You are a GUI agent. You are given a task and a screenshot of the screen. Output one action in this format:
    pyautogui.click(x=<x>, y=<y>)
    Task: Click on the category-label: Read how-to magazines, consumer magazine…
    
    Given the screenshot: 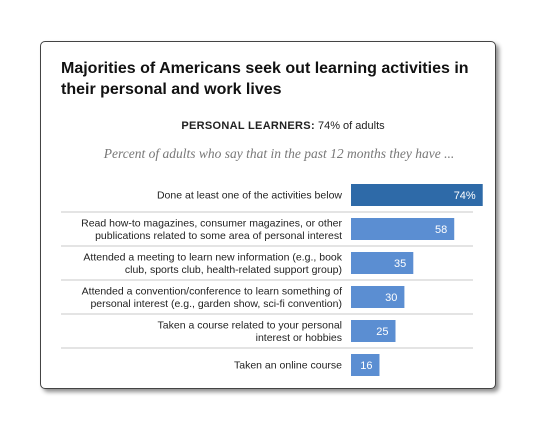 What is the action you would take?
    pyautogui.click(x=211, y=223)
    